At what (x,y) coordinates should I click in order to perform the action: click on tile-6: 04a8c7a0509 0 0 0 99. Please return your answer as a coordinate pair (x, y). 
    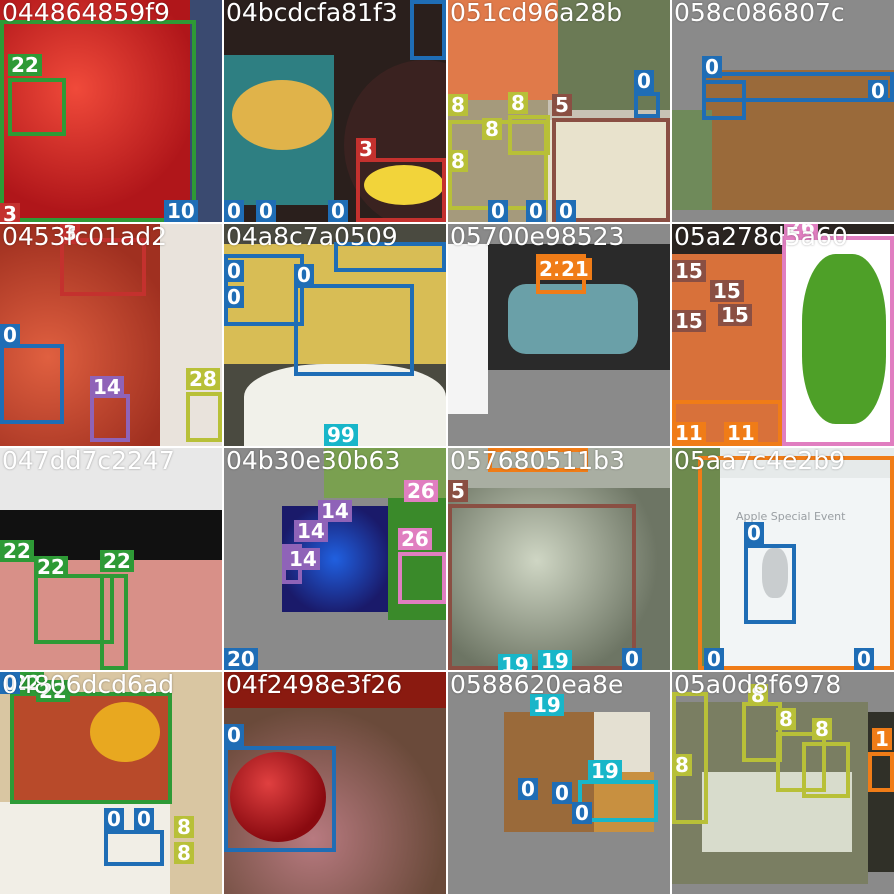
    Looking at the image, I should click on (335, 335).